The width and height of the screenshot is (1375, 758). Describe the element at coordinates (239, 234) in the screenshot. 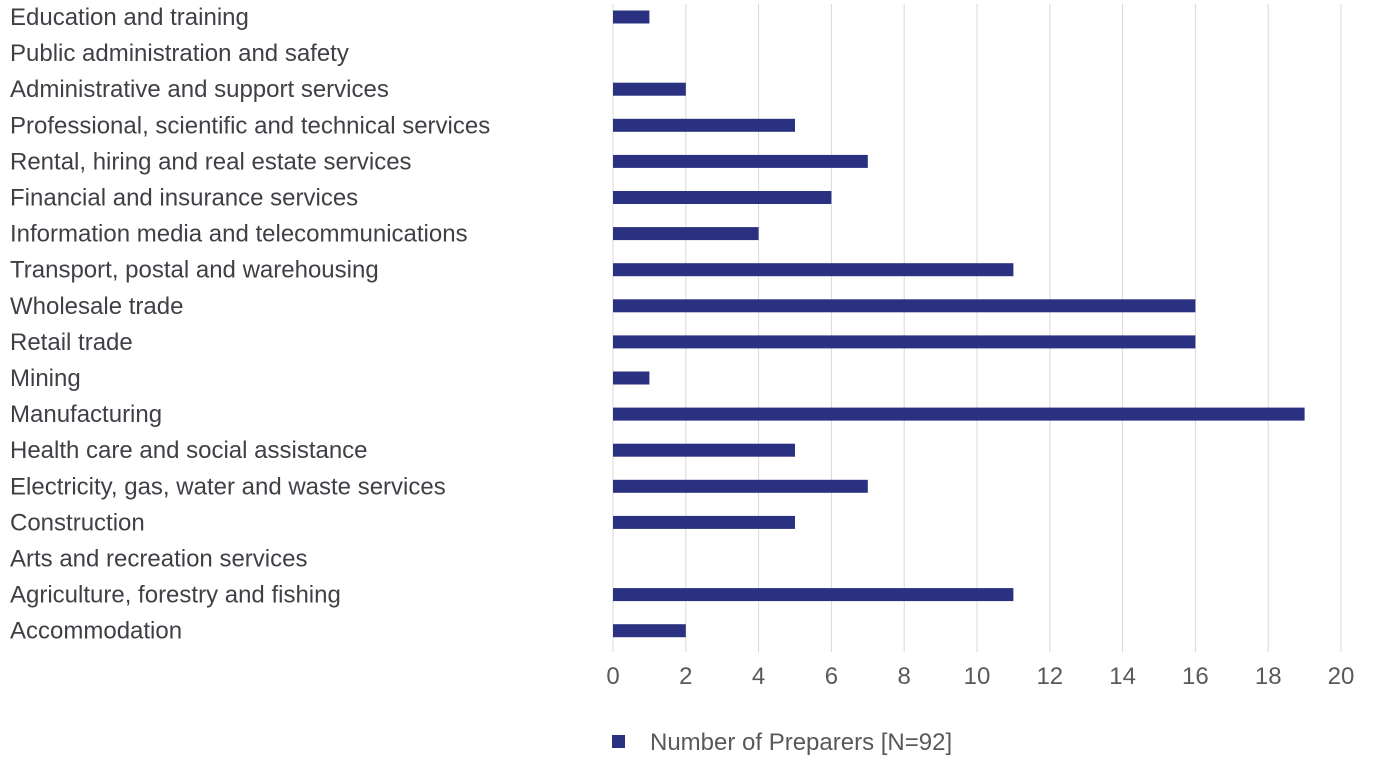

I see `category-label: Information media and telecommunications` at that location.